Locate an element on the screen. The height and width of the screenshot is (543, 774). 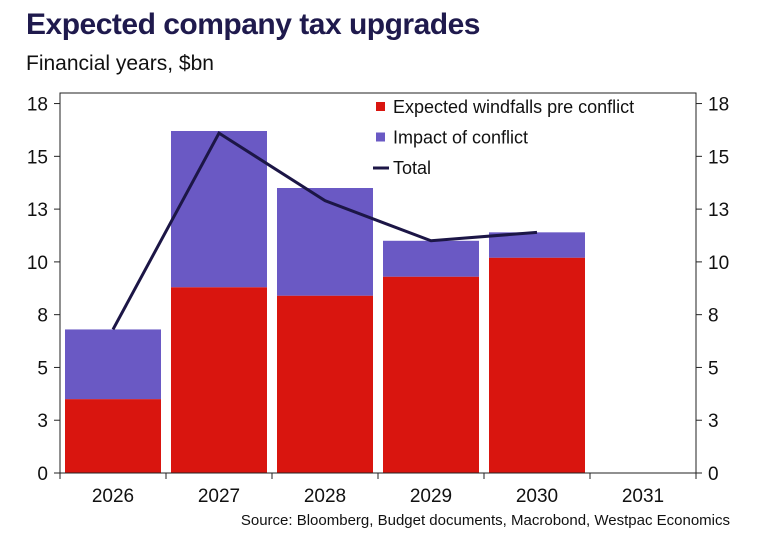
y-tick-label-left: 10 is located at coordinates (37, 263).